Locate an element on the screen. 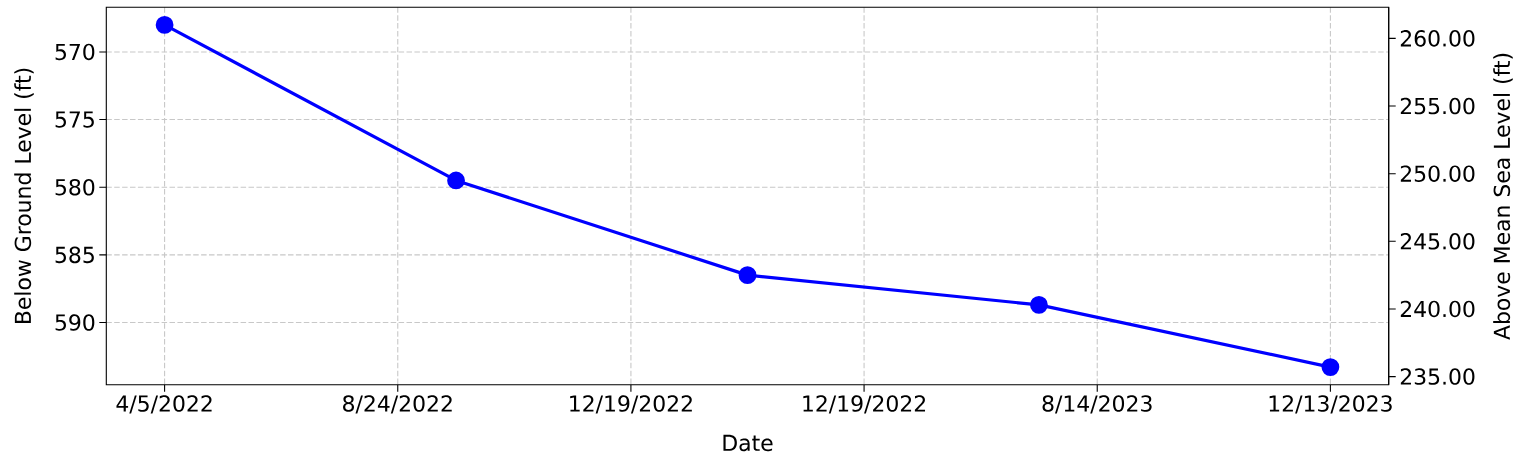 Image resolution: width=1524 pixels, height=458 pixels. y2-axis-title: Above Mean Sea Level (ft) is located at coordinates (1503, 196).